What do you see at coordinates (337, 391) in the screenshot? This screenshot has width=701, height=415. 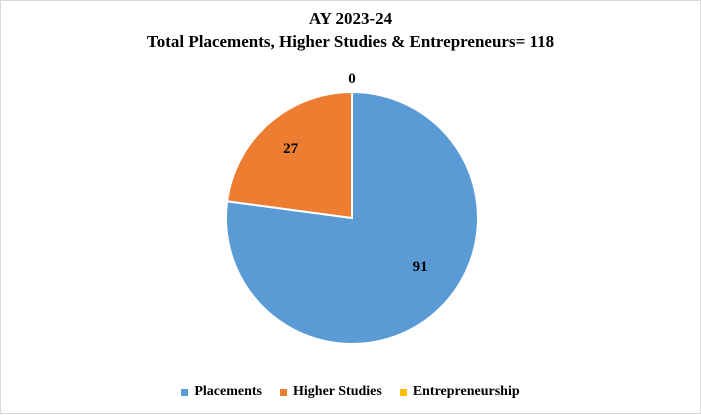 I see `legend-label: Higher Studies` at bounding box center [337, 391].